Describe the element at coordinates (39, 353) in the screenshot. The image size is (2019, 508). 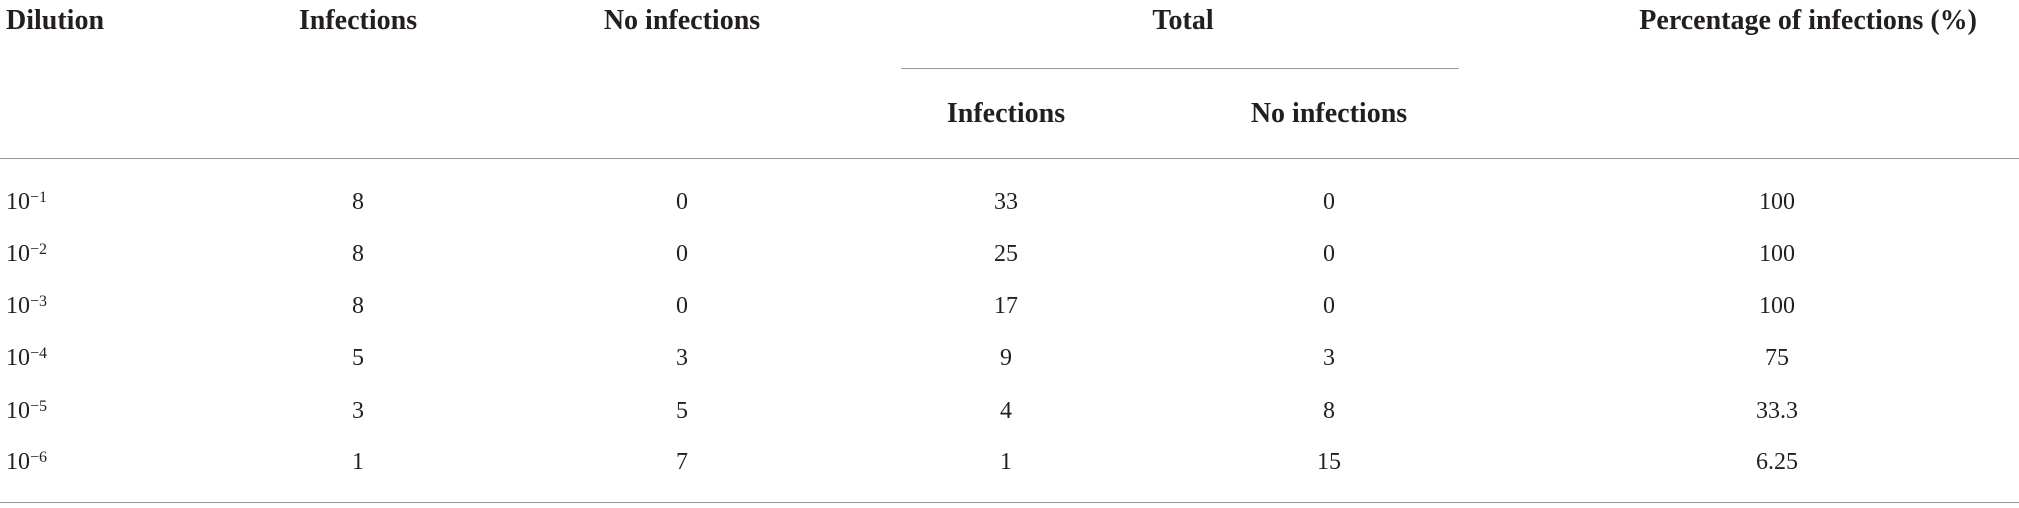
I see `dilution-exponent: −4` at that location.